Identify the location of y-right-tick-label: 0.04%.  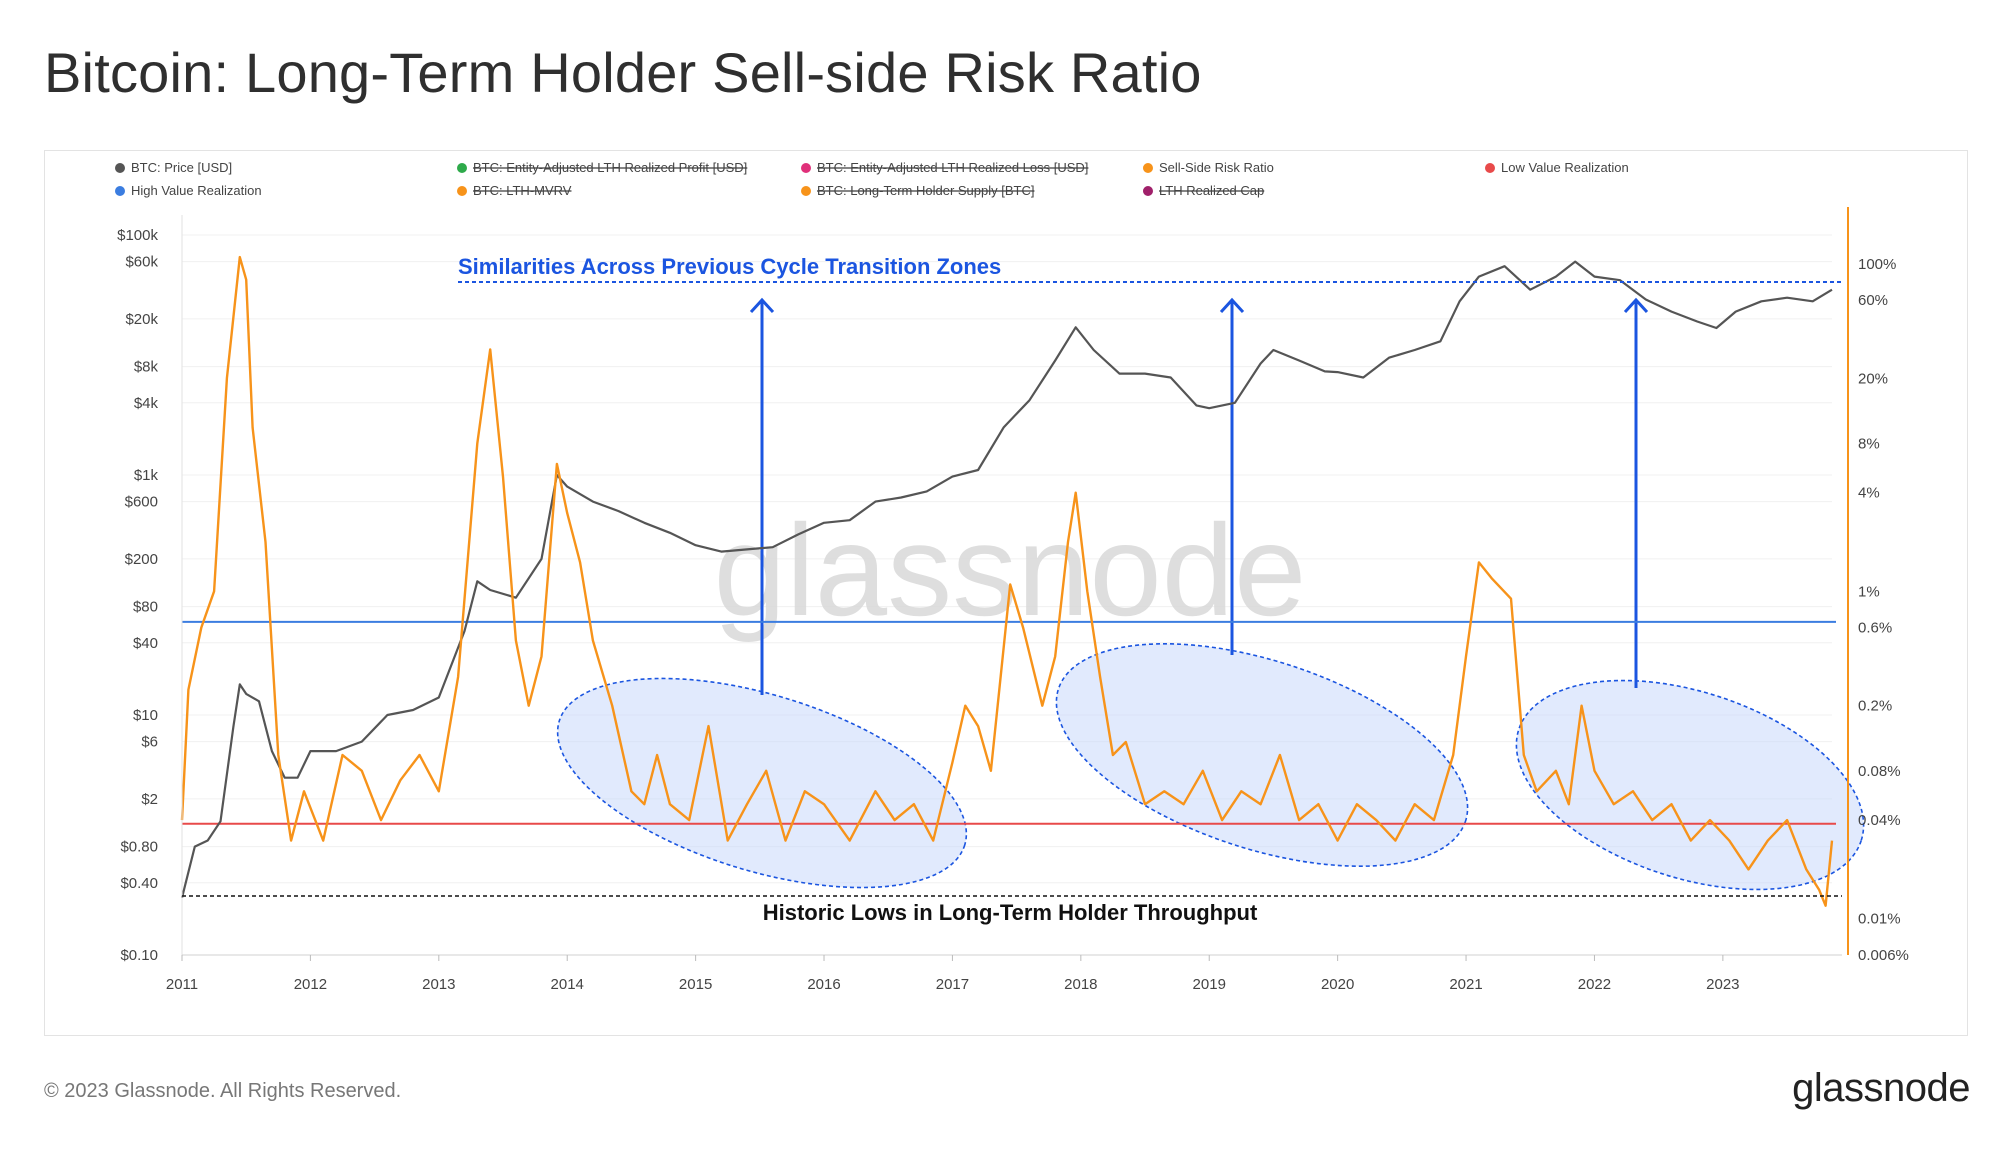
(1879, 820).